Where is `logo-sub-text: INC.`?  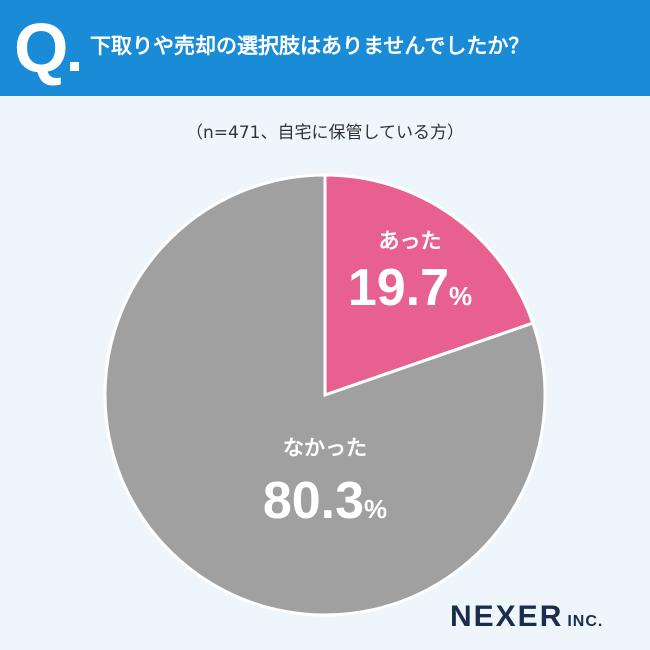 logo-sub-text: INC. is located at coordinates (585, 621).